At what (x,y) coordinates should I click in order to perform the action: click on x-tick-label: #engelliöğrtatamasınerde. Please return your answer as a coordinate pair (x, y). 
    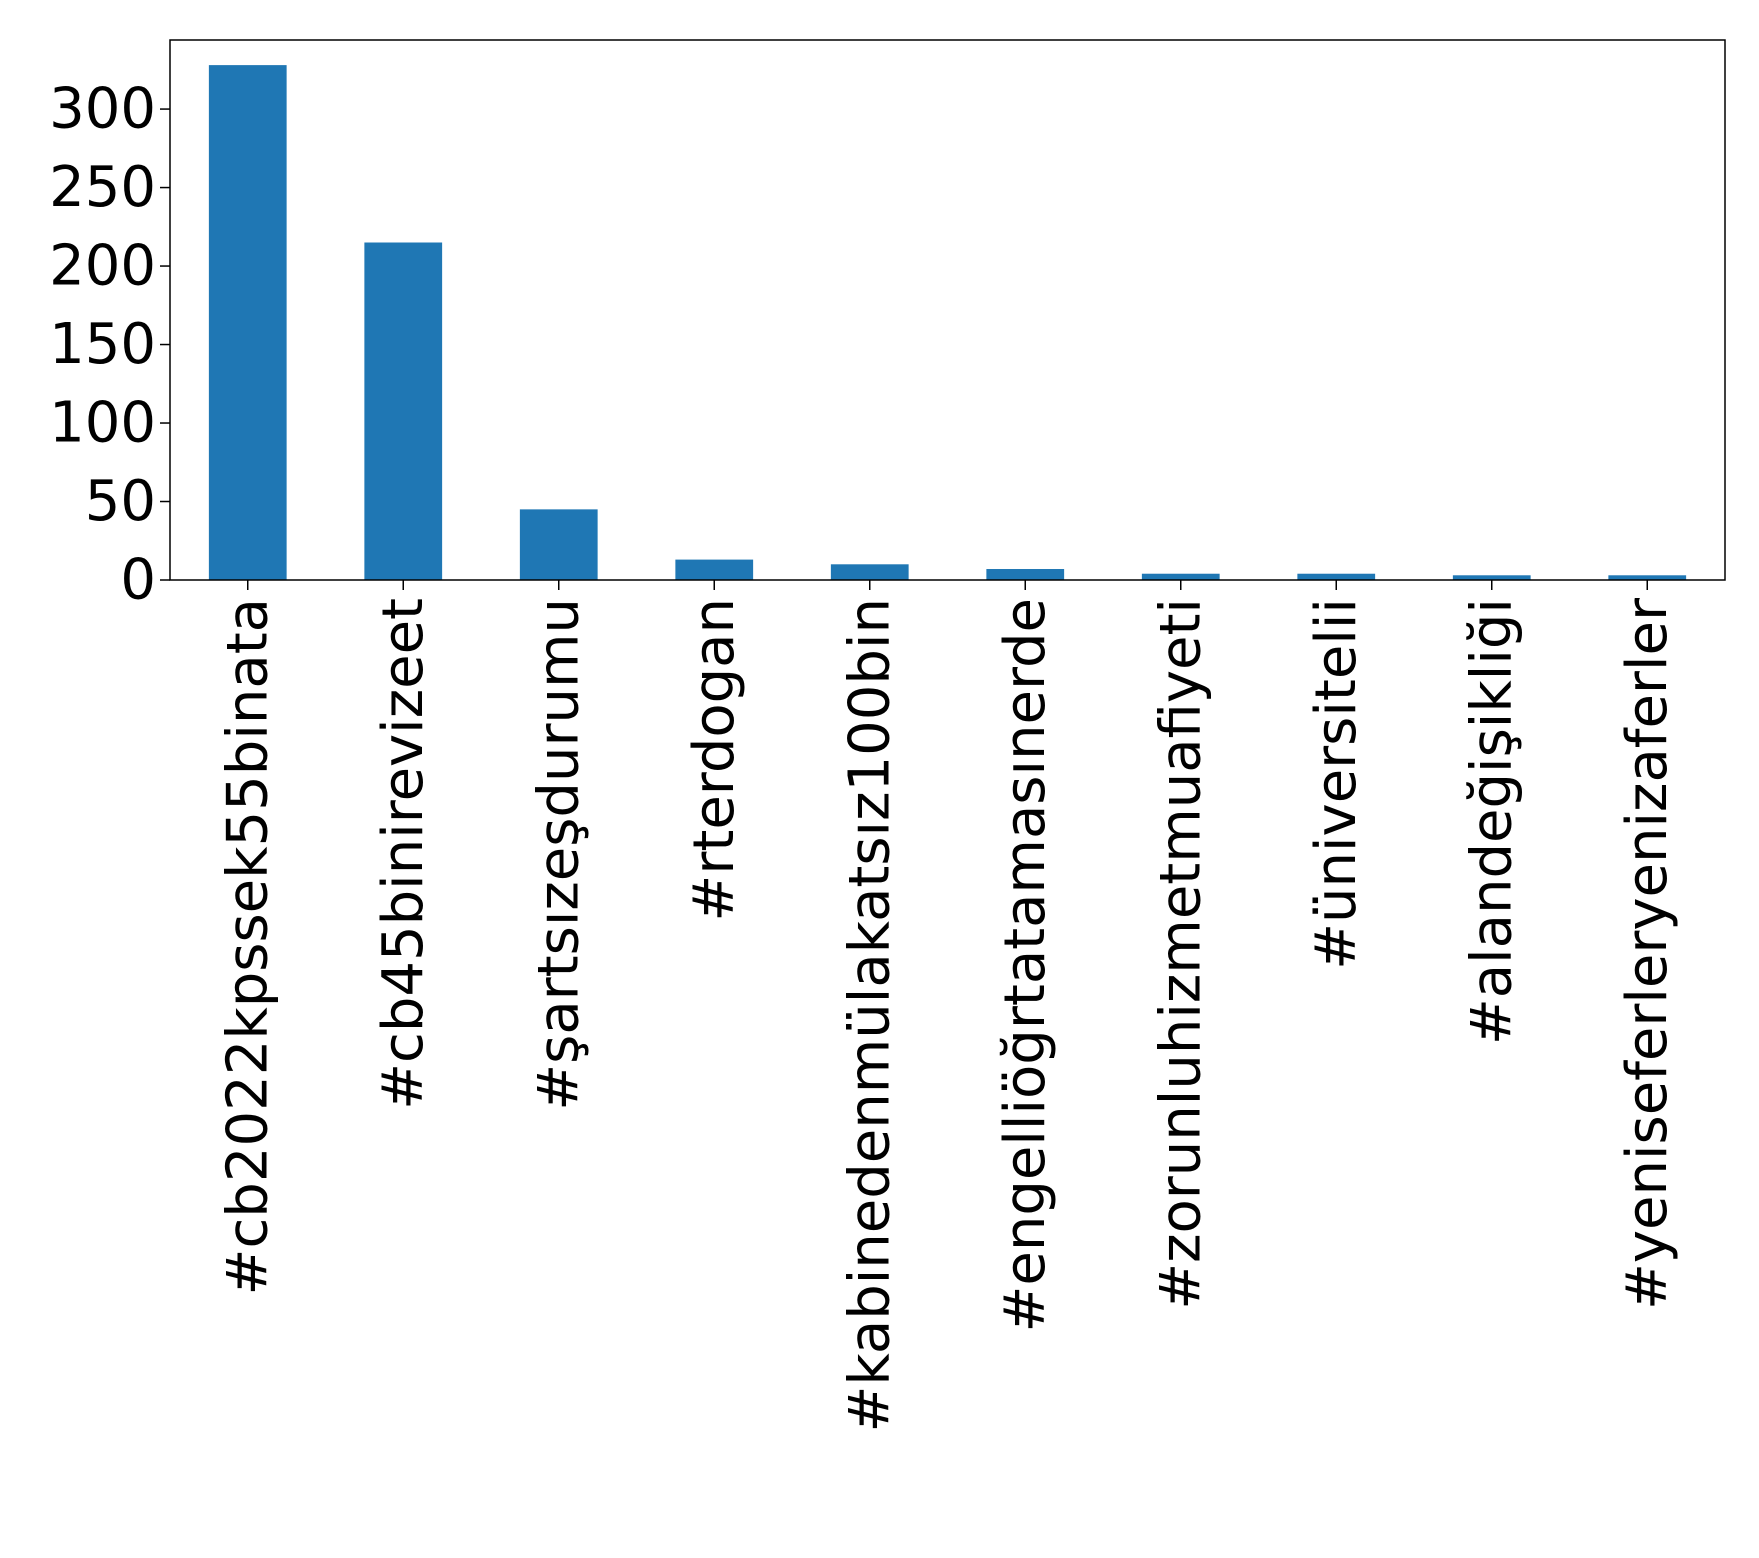
    Looking at the image, I should click on (1025, 965).